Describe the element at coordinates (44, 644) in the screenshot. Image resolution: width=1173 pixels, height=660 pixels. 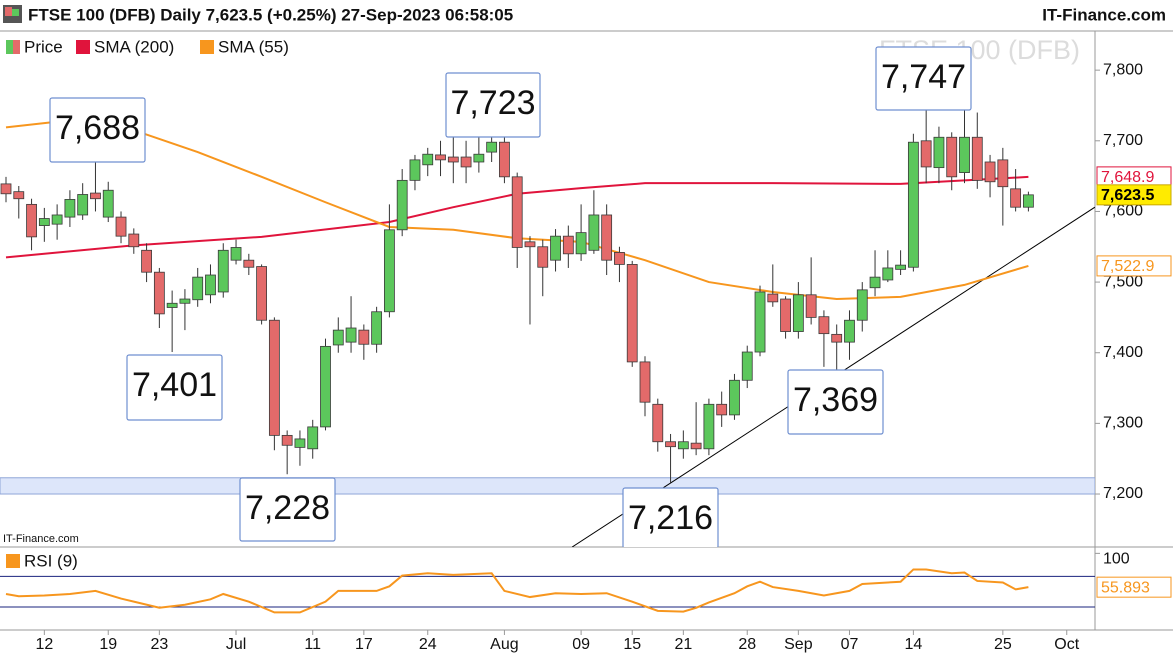
I see `x-tick-label: 12` at that location.